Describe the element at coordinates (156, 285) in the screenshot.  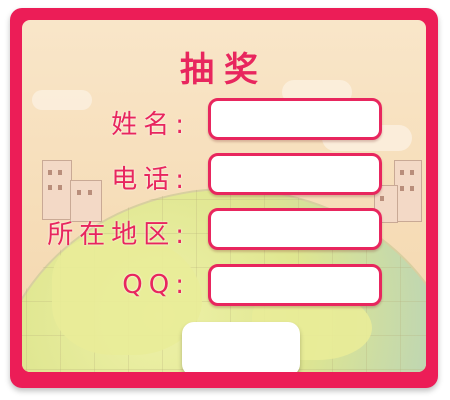
I see `qq-label: QQ:` at that location.